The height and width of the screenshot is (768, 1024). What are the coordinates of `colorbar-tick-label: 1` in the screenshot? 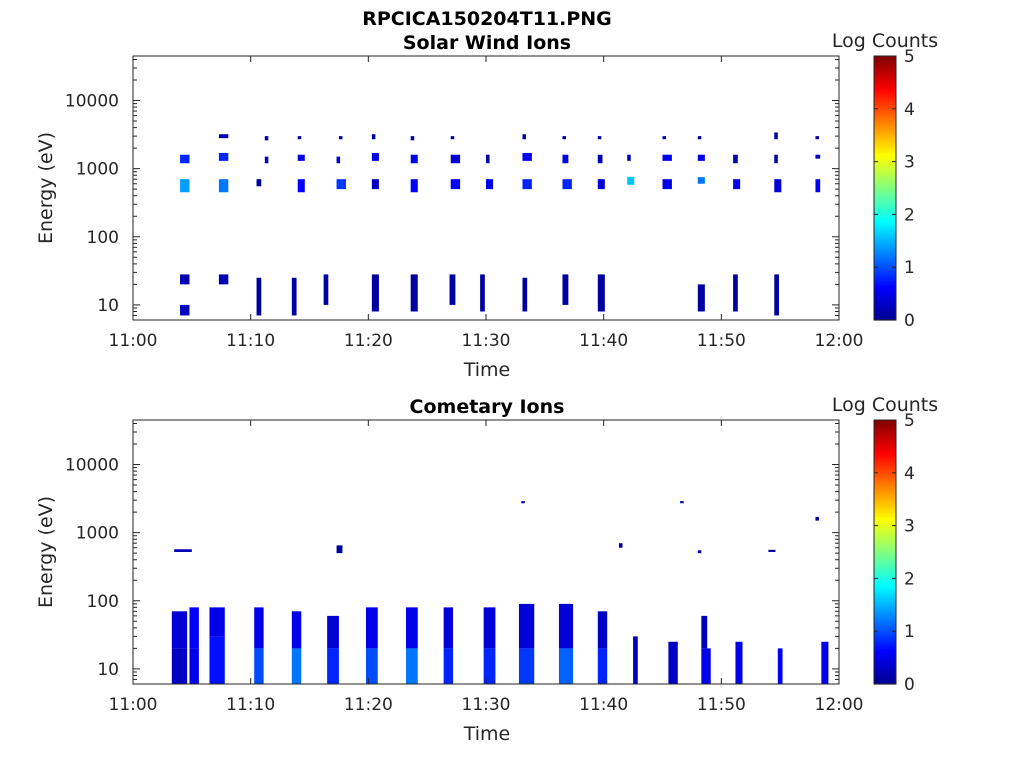 It's located at (909, 268).